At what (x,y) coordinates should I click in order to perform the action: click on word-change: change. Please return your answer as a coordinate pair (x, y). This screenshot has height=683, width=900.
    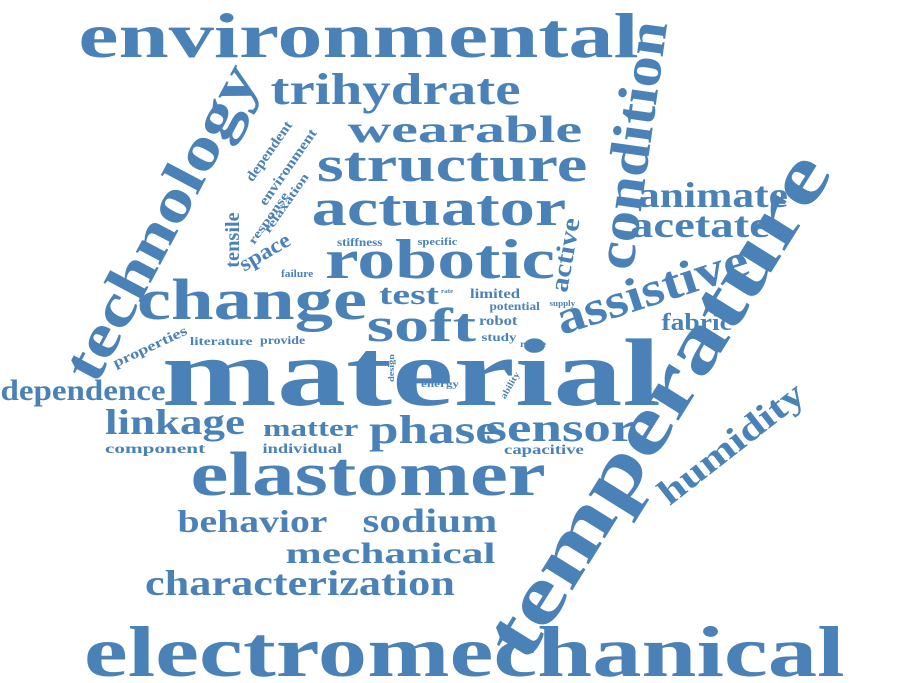
    Looking at the image, I should click on (252, 299).